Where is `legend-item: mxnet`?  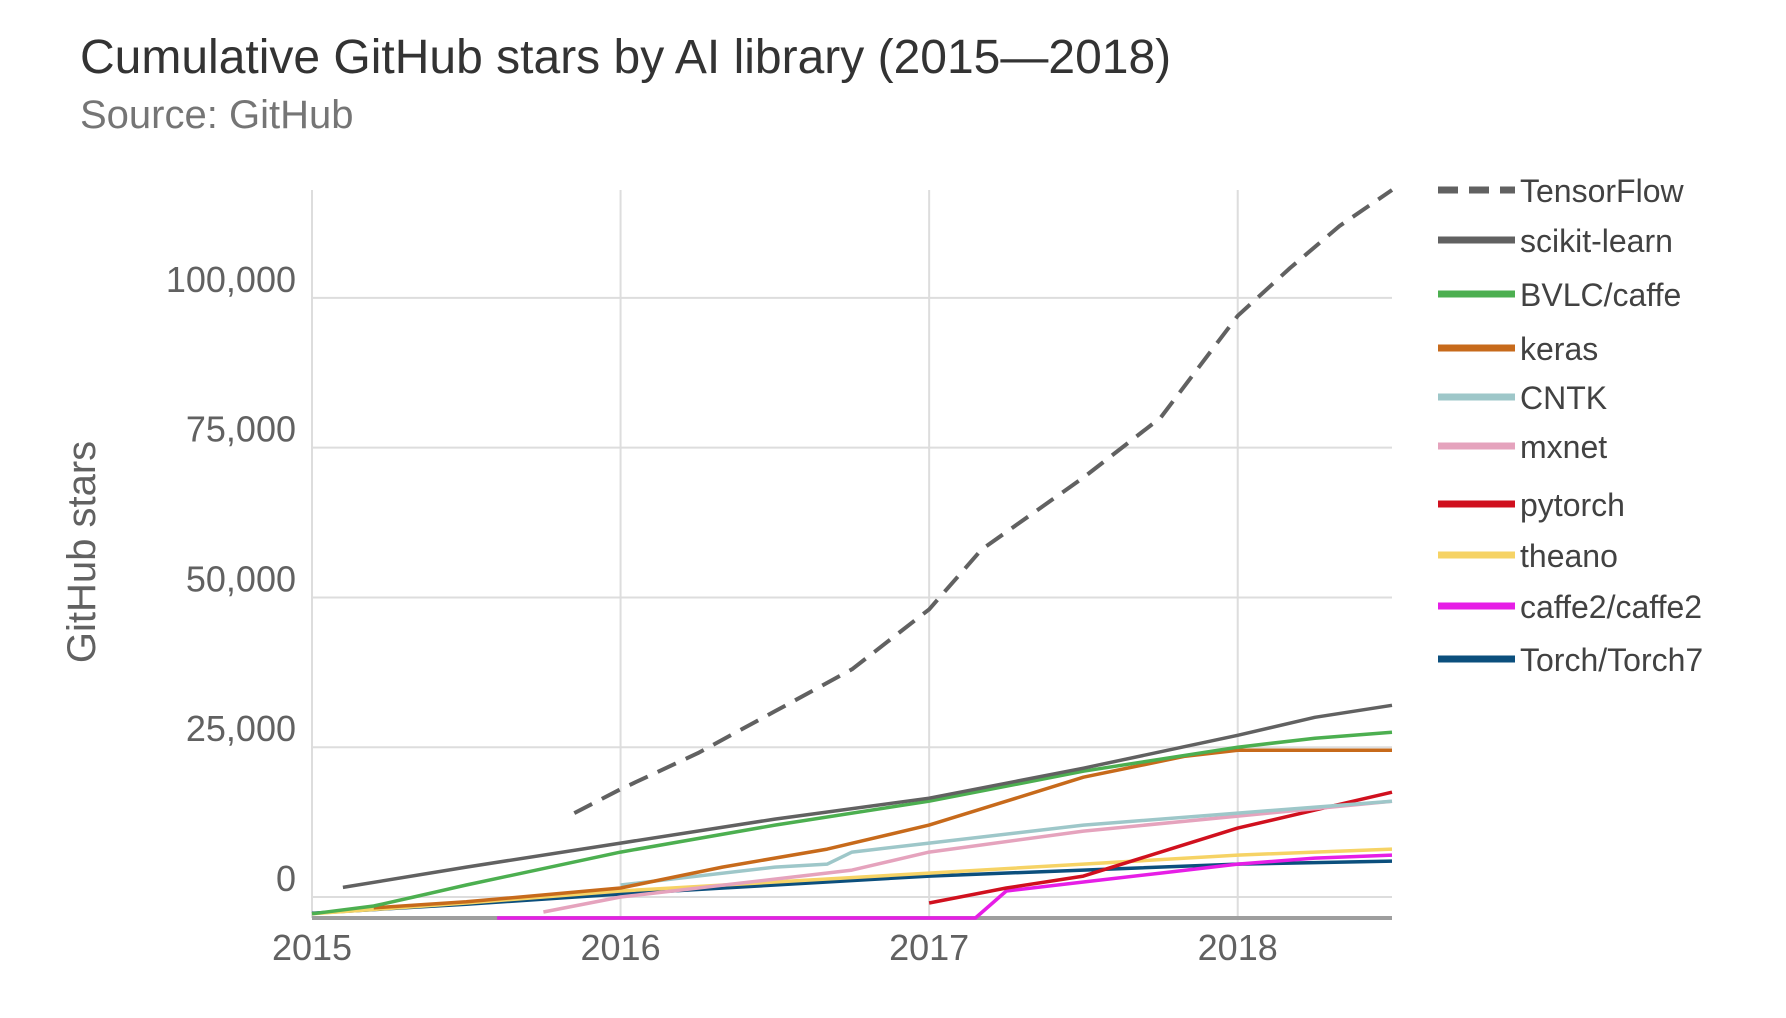 legend-item: mxnet is located at coordinates (1522, 447).